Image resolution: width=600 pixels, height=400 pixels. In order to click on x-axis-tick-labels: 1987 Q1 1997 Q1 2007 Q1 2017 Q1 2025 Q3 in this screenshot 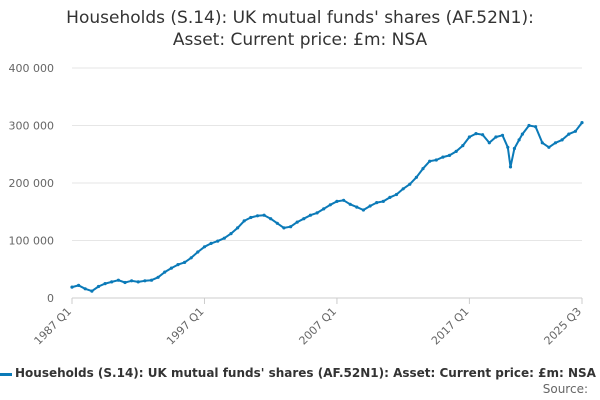, I will do `click(308, 326)`.